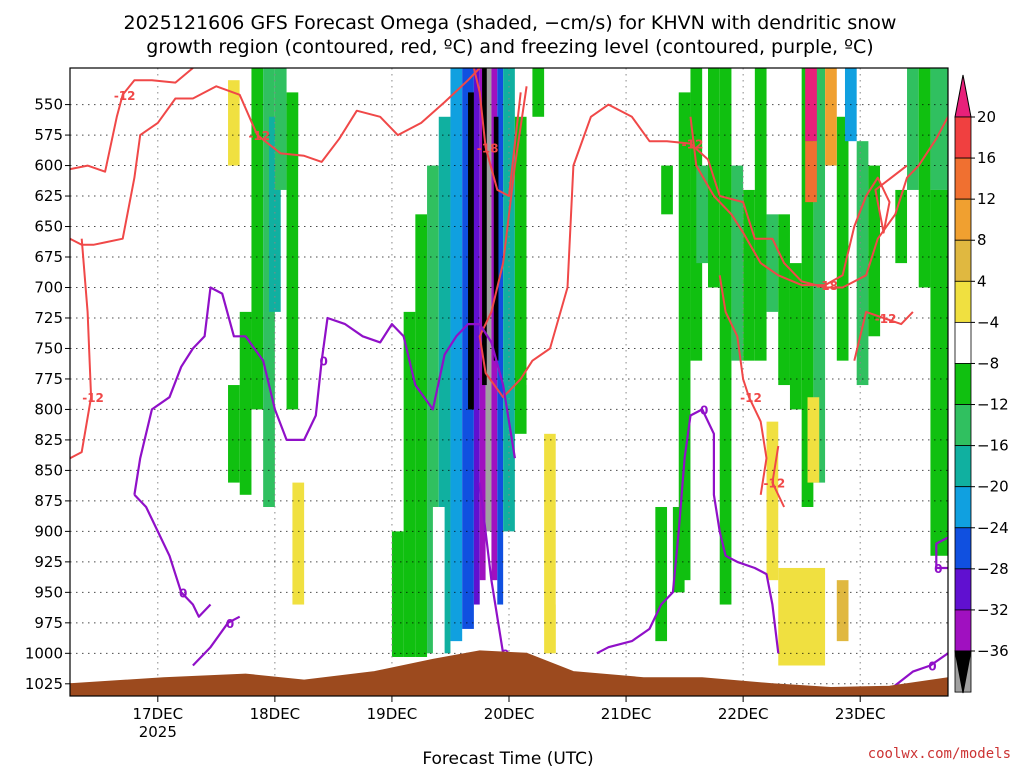 Image resolution: width=1024 pixels, height=768 pixels. I want to click on y-tick-label-18: 1000, so click(44, 653).